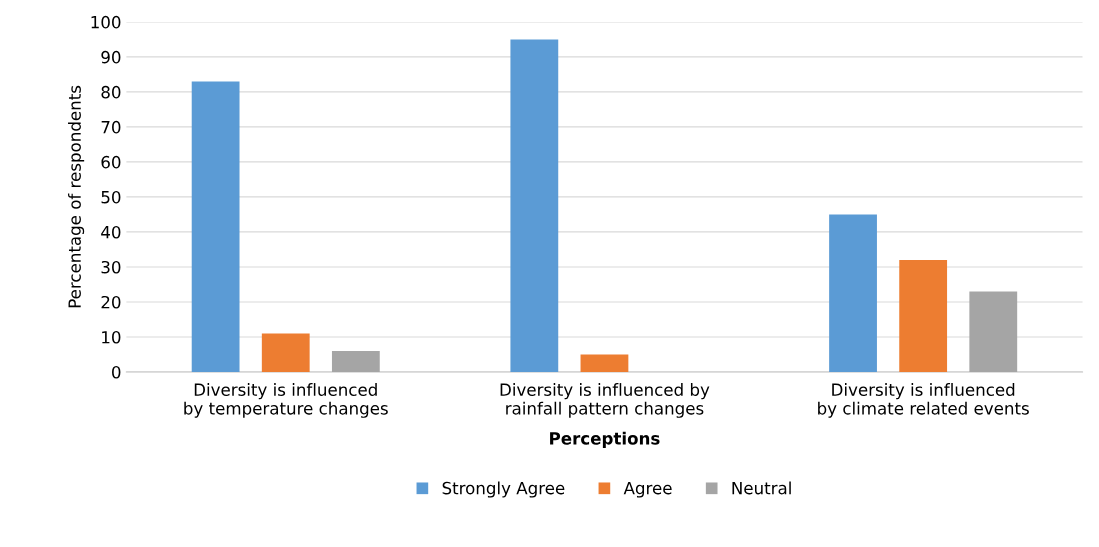 The height and width of the screenshot is (547, 1099). What do you see at coordinates (923, 400) in the screenshot?
I see `x-tick-label: Diversity is influenced by climate related events` at bounding box center [923, 400].